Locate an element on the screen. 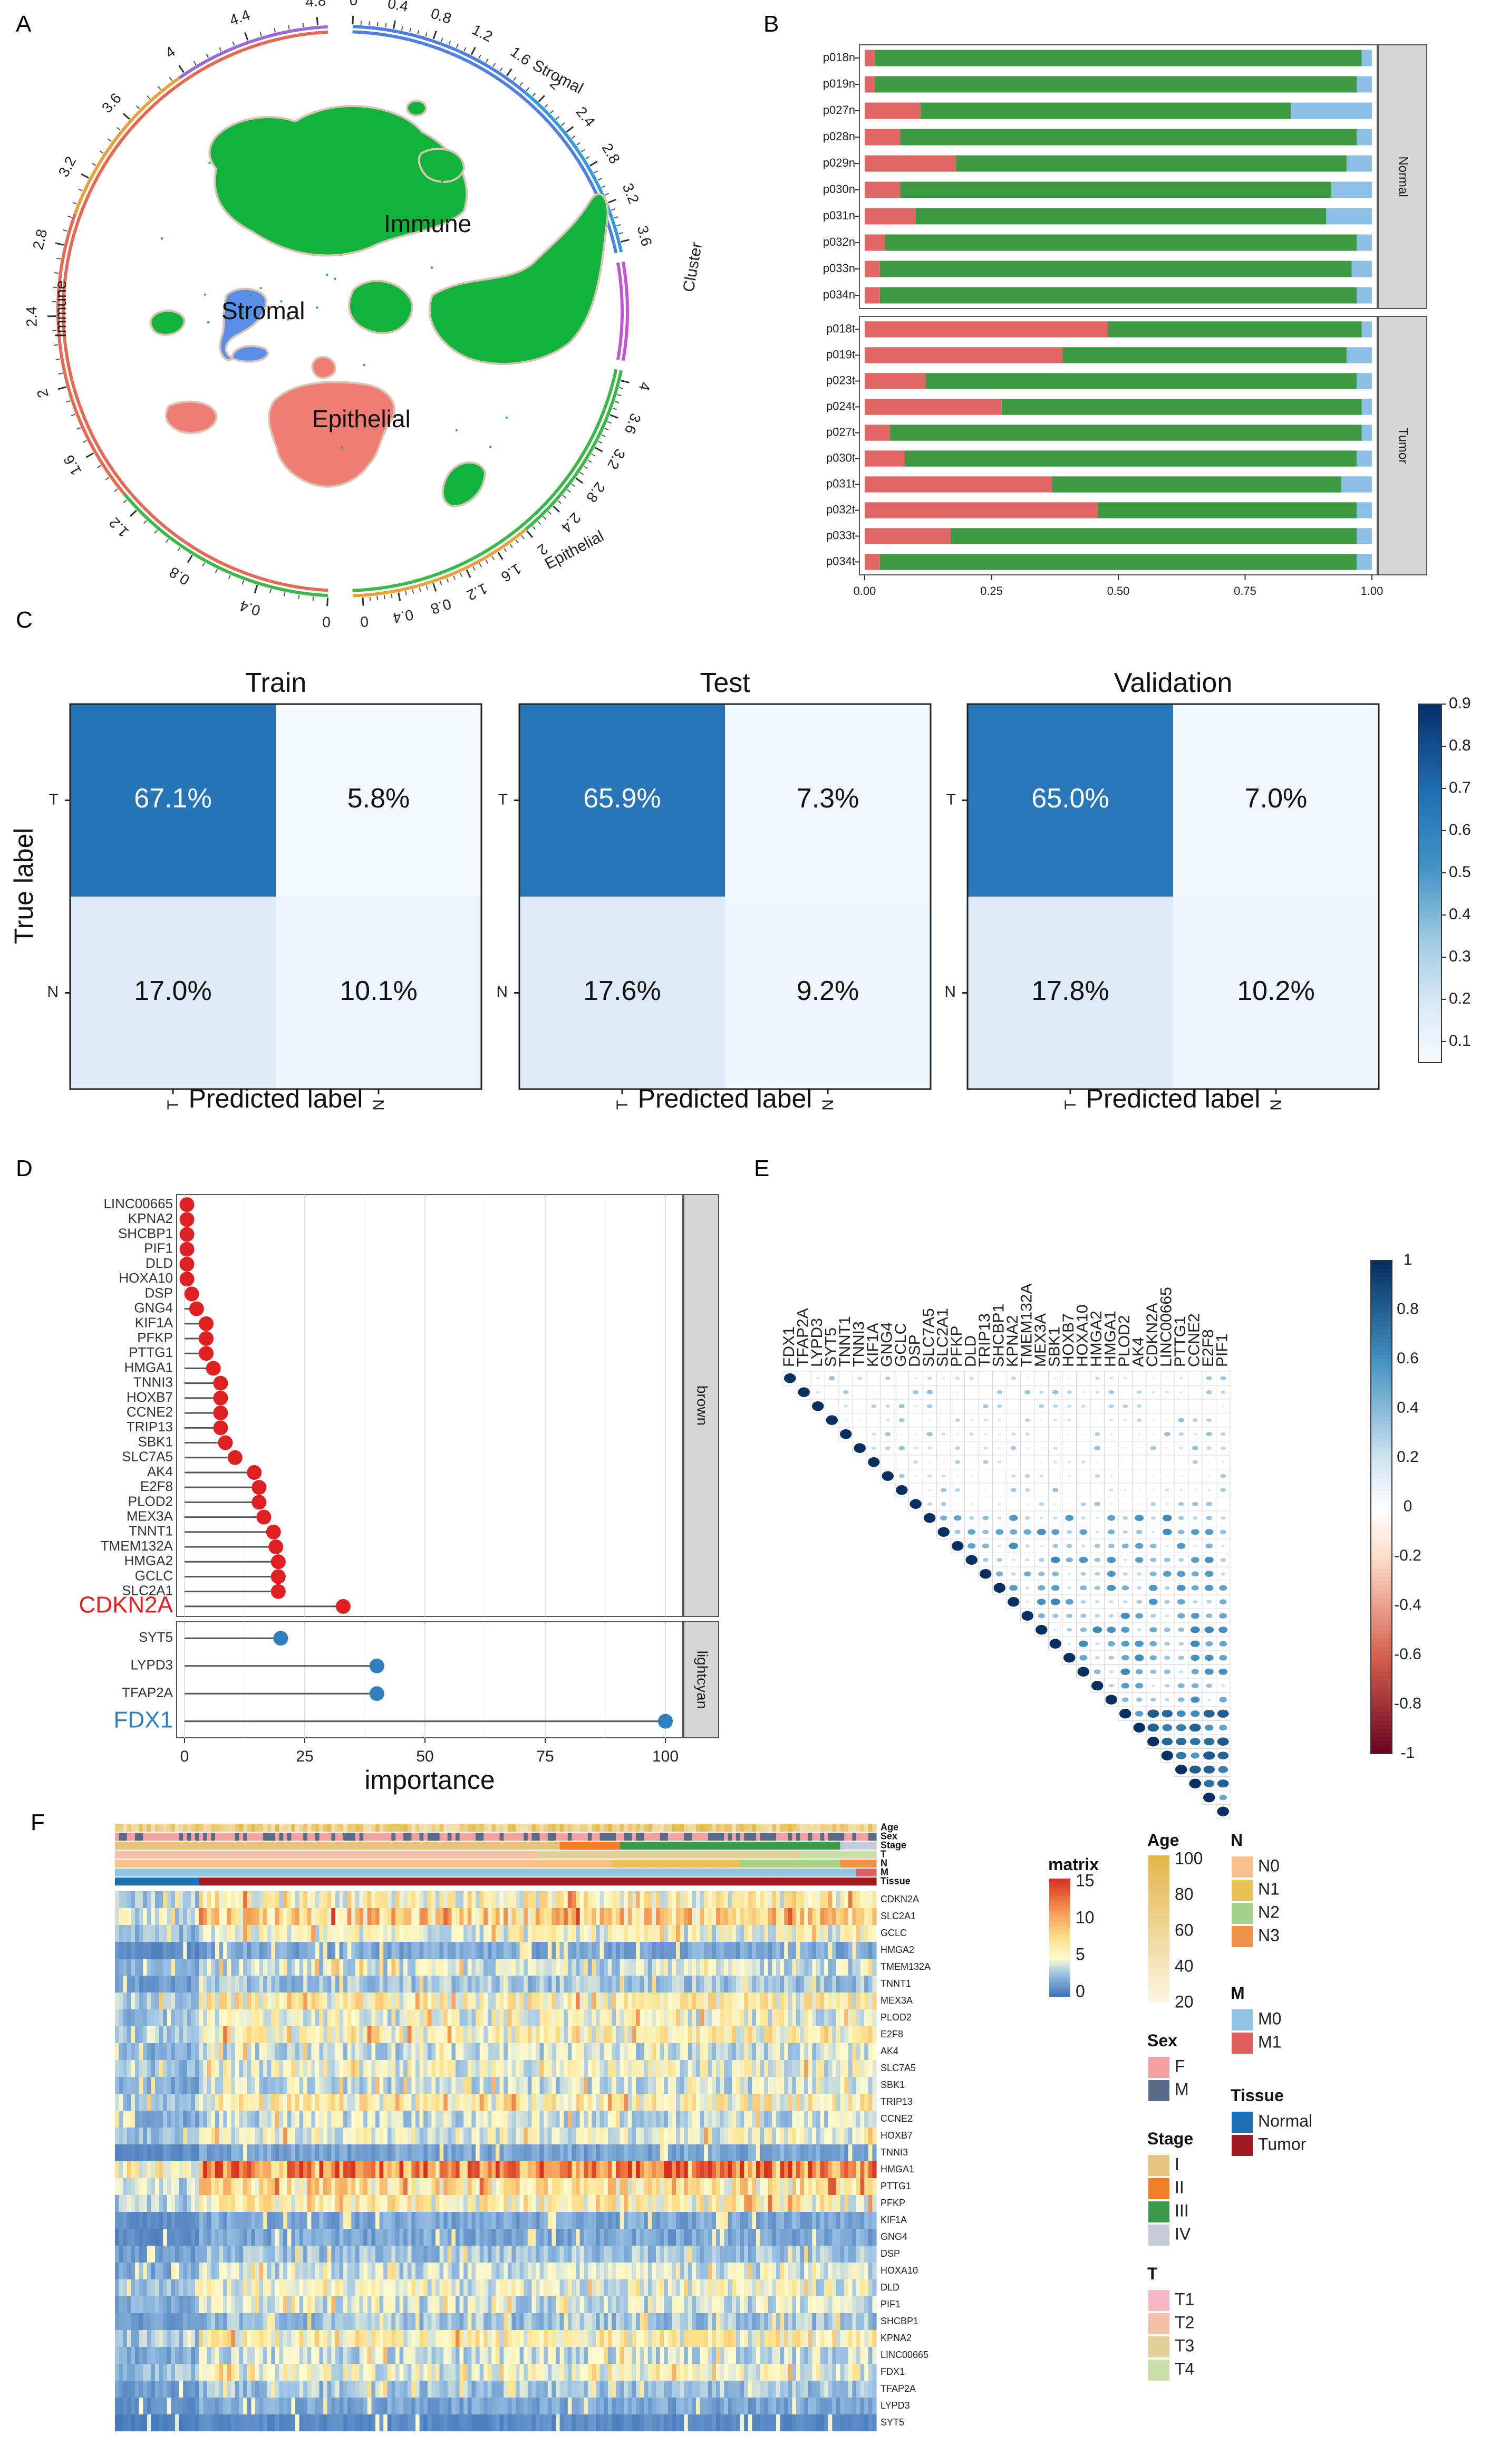 This screenshot has width=1490, height=2464. annotation-row-label: Tissue is located at coordinates (896, 1880).